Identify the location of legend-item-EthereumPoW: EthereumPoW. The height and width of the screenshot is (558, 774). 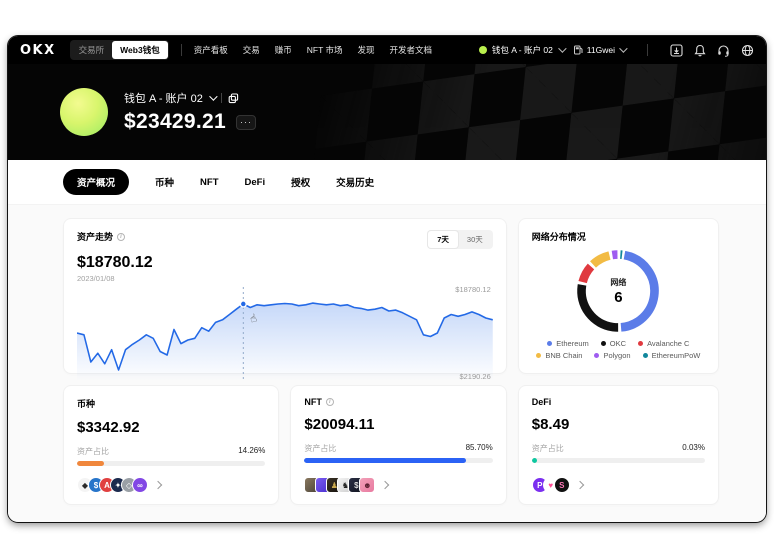
(671, 355).